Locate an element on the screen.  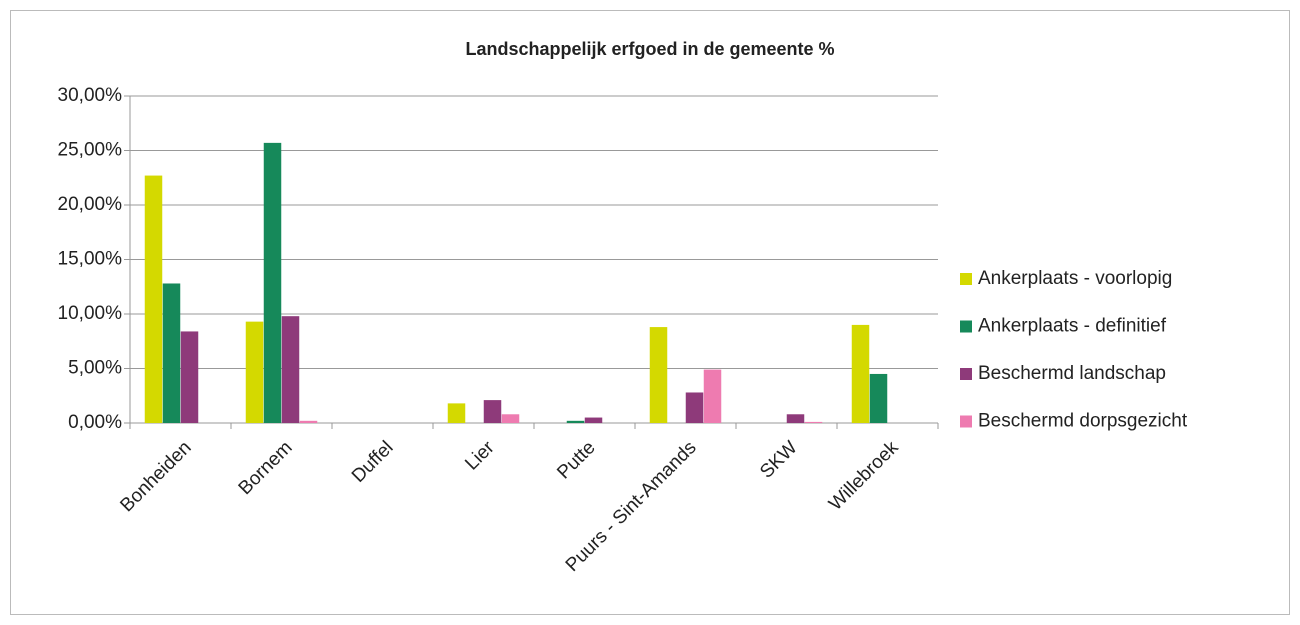
y-tick-label: 0,00% is located at coordinates (95, 422).